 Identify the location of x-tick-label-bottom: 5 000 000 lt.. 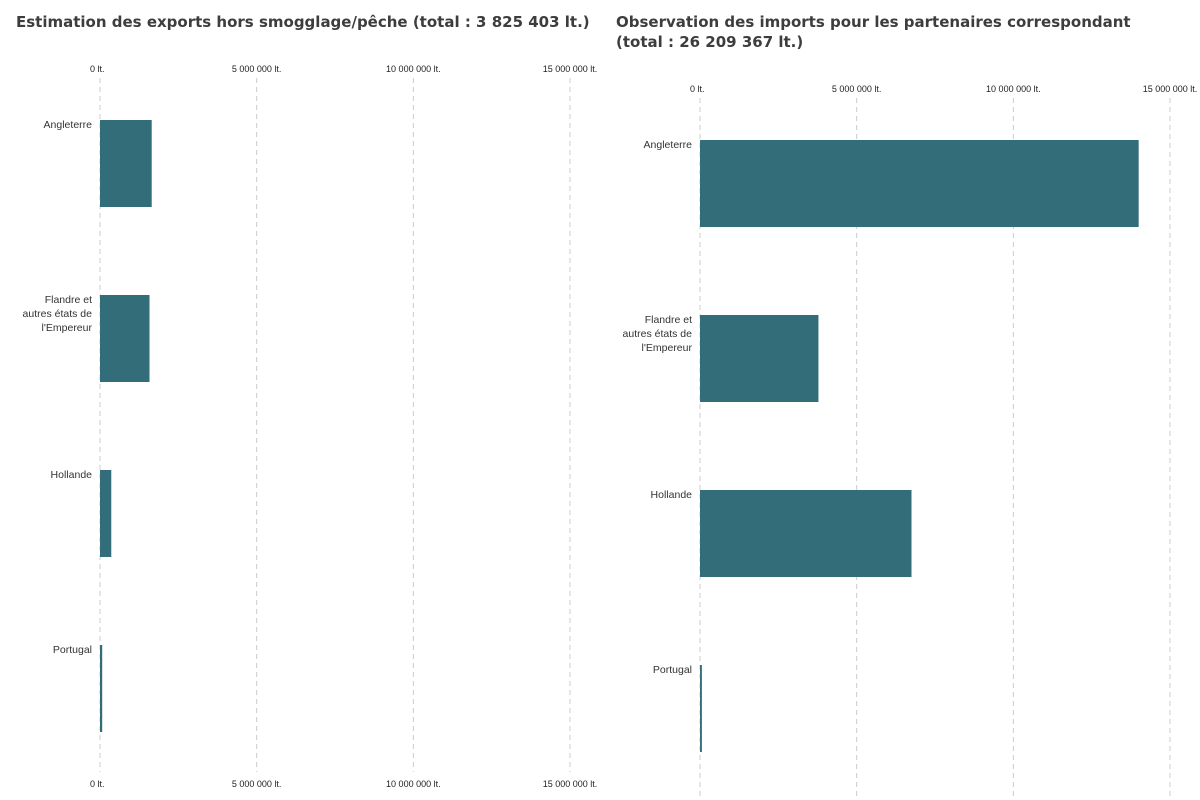
(257, 784).